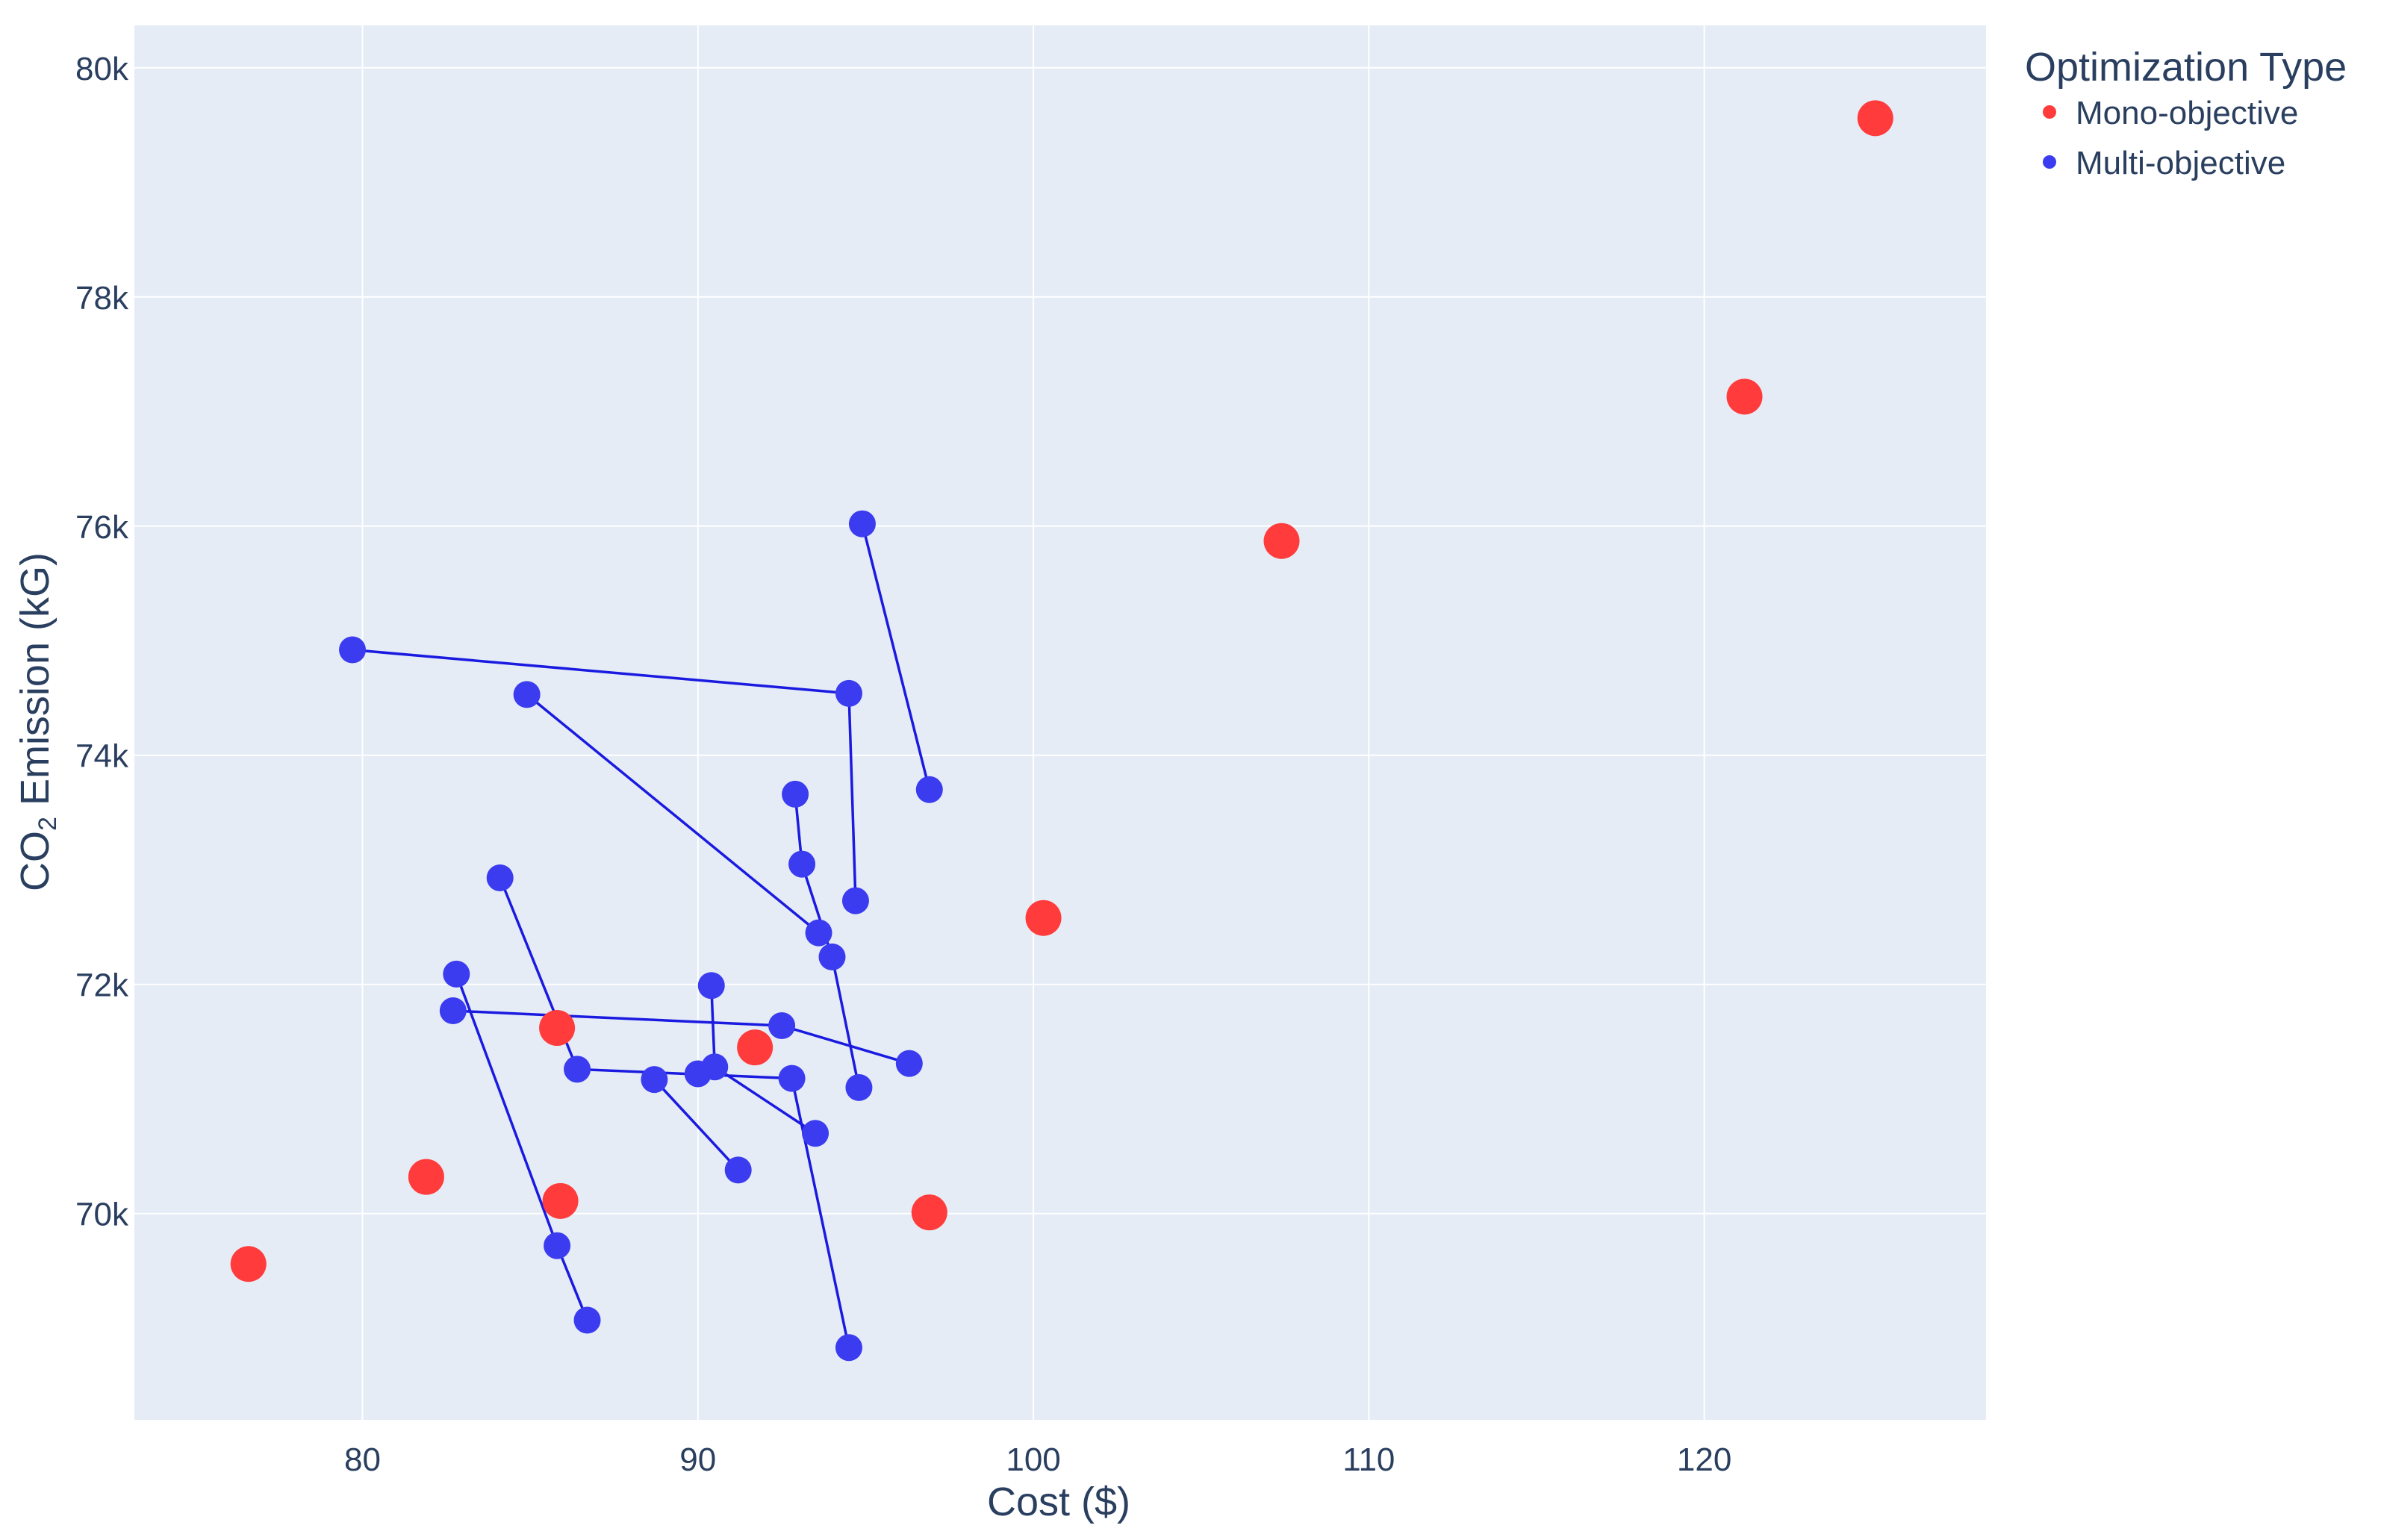  What do you see at coordinates (35, 684) in the screenshot?
I see `y-axis-title-rest: Emission (kG)` at bounding box center [35, 684].